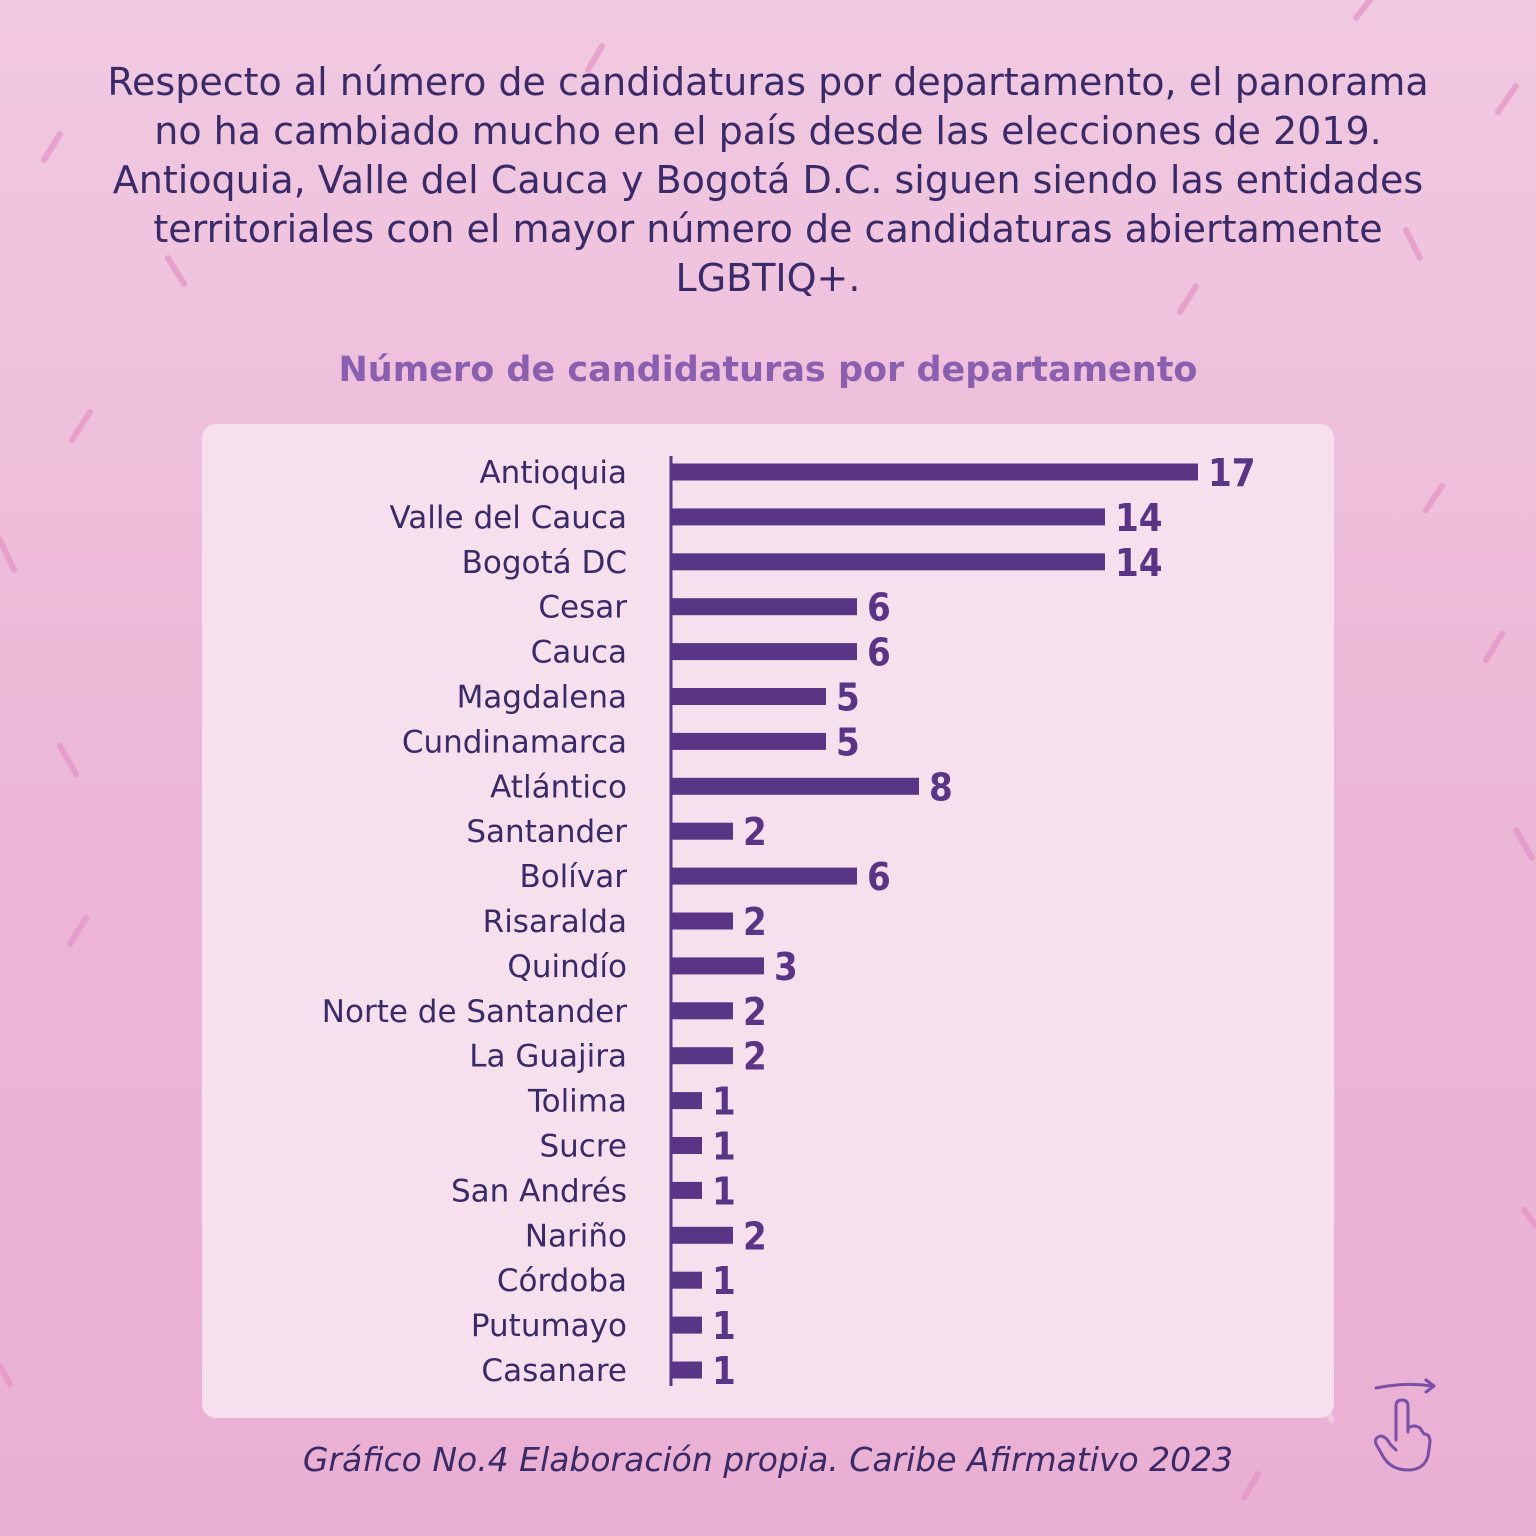 The width and height of the screenshot is (1536, 1536). I want to click on category-label: Córdoba, so click(562, 1281).